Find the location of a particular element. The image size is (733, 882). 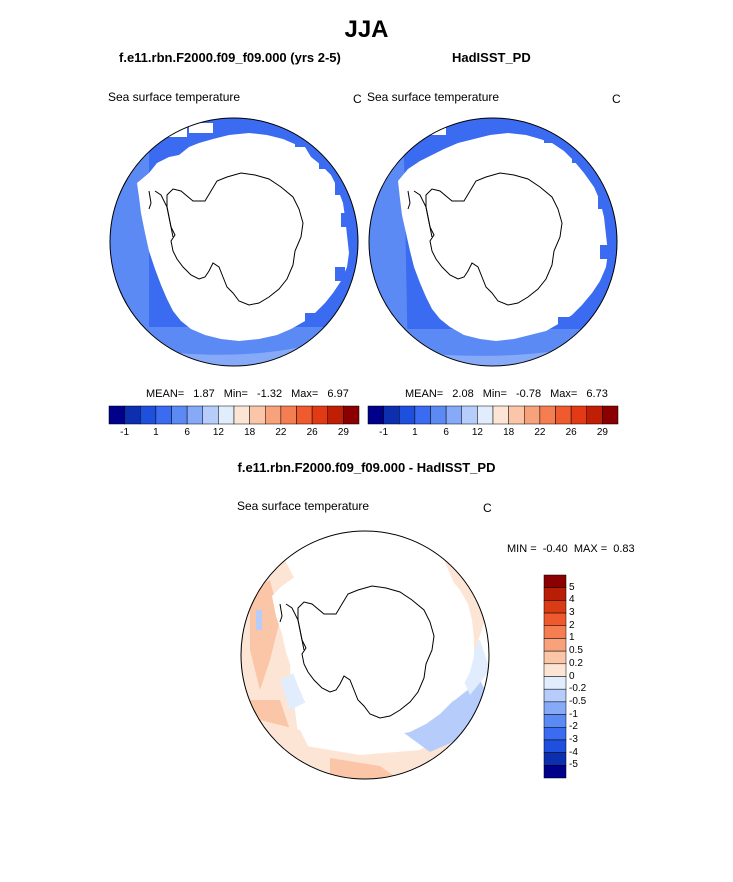

left-mean-label: MEAN= is located at coordinates (165, 394).